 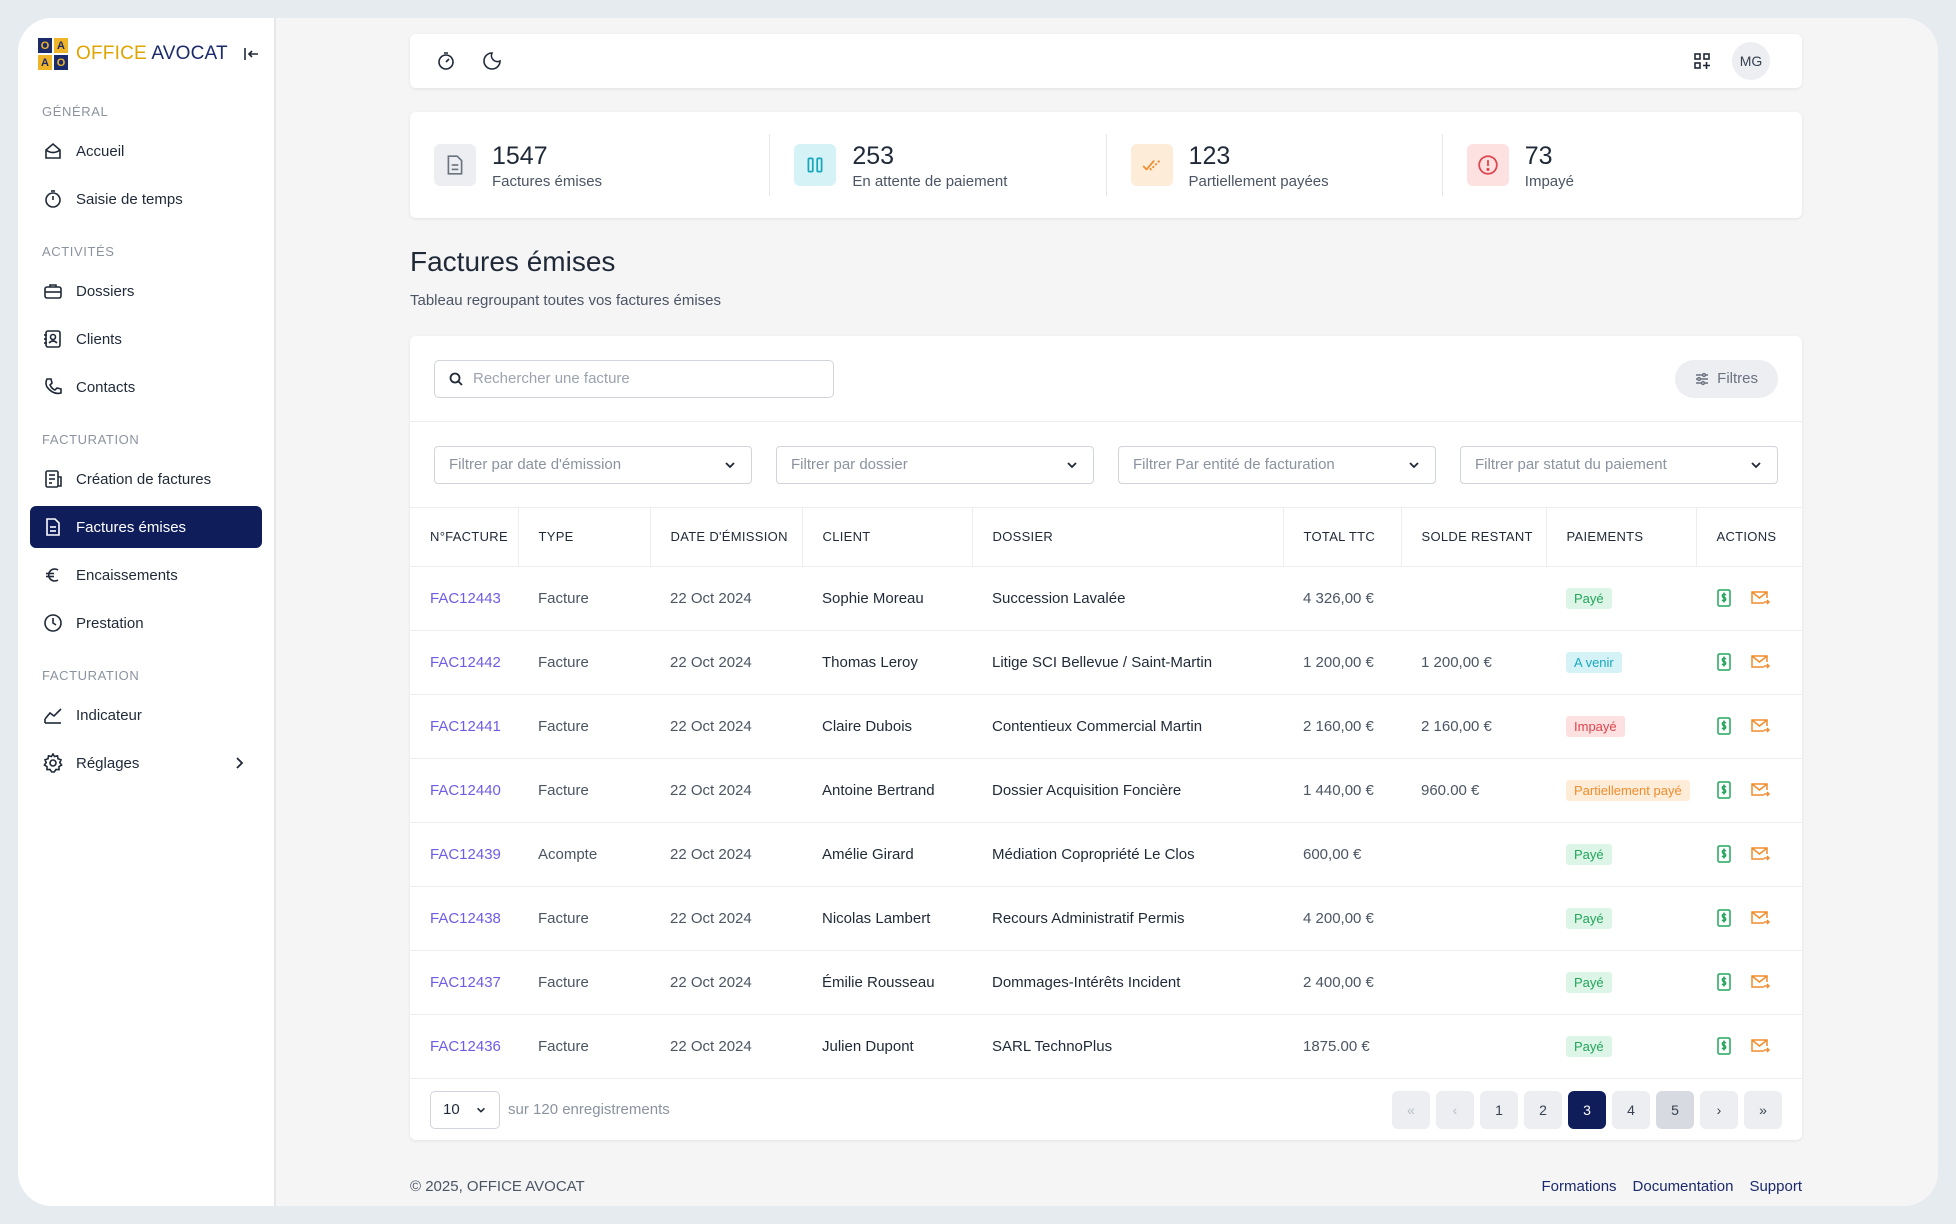 I want to click on stat-value: 1547, so click(x=520, y=155).